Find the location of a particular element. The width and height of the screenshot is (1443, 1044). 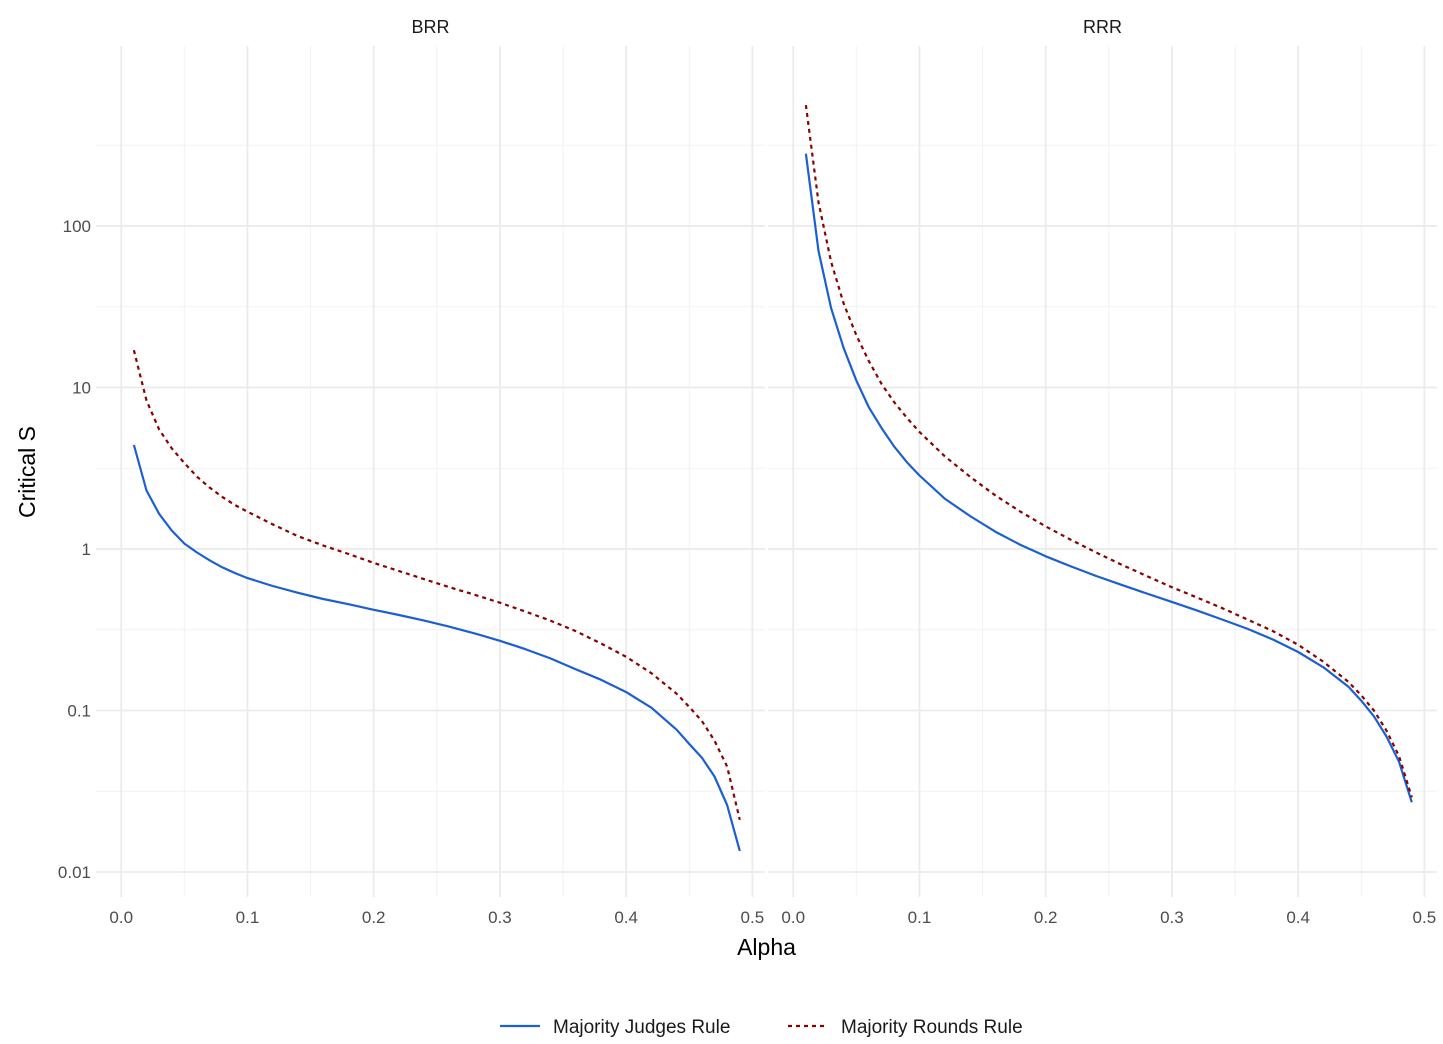

panel-title: BRR is located at coordinates (430, 27).